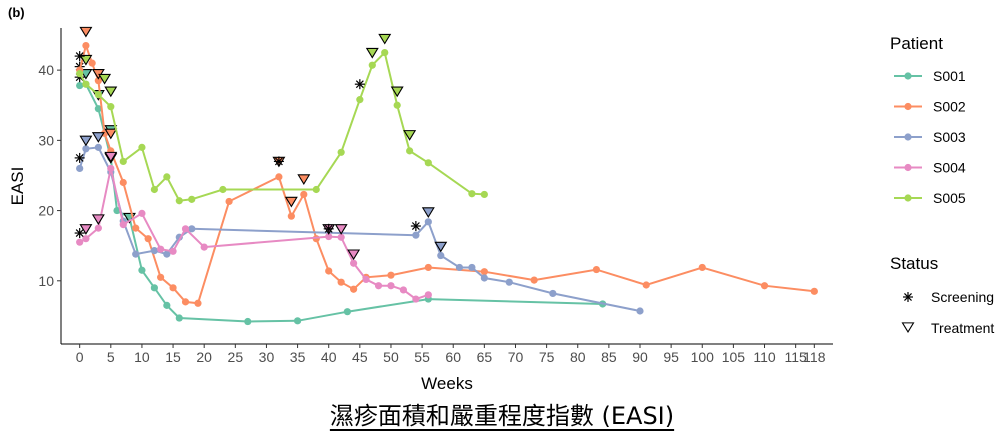  Describe the element at coordinates (930, 76) in the screenshot. I see `legend-item-s001: S001` at that location.